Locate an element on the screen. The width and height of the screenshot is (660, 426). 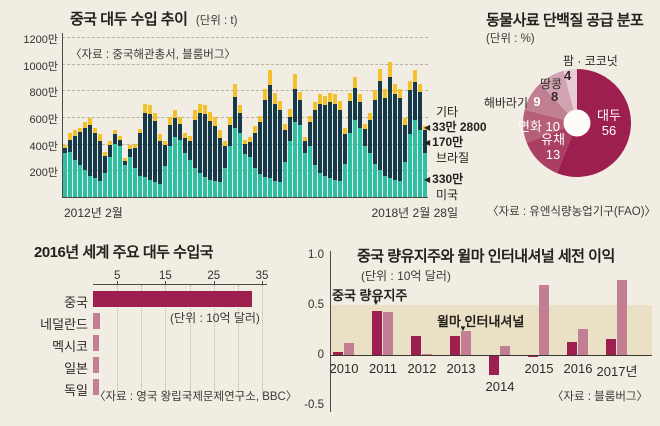
pie-slice-value: 56 is located at coordinates (609, 130).